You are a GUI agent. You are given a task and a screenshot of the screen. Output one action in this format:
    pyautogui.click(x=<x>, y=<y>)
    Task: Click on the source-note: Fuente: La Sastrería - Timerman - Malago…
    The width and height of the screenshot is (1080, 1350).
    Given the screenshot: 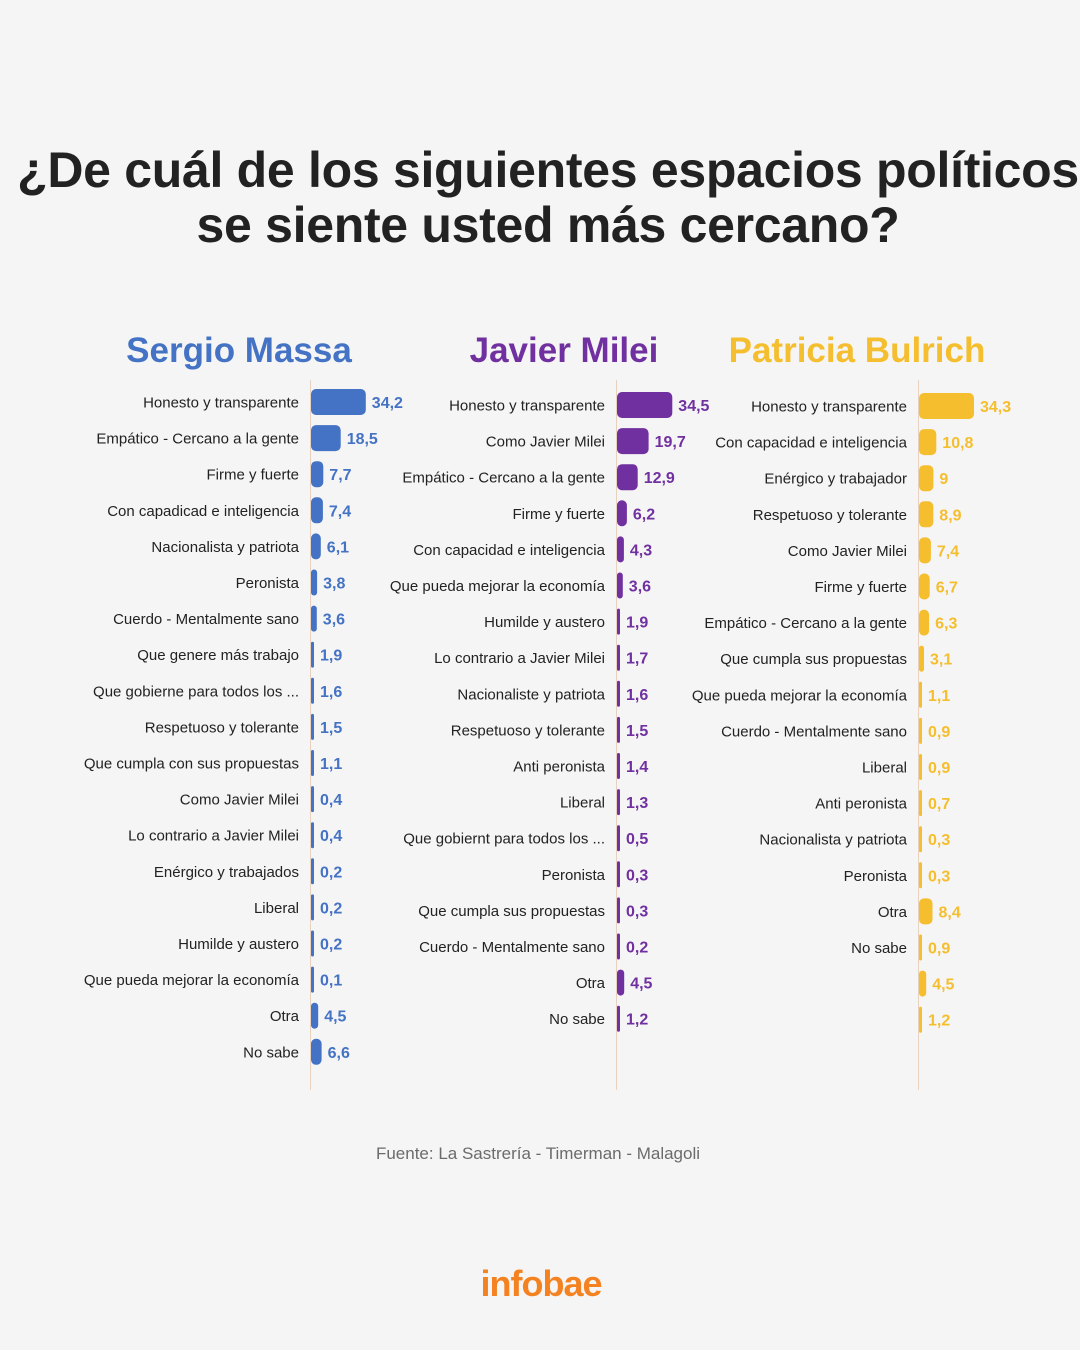 What is the action you would take?
    pyautogui.click(x=538, y=1153)
    